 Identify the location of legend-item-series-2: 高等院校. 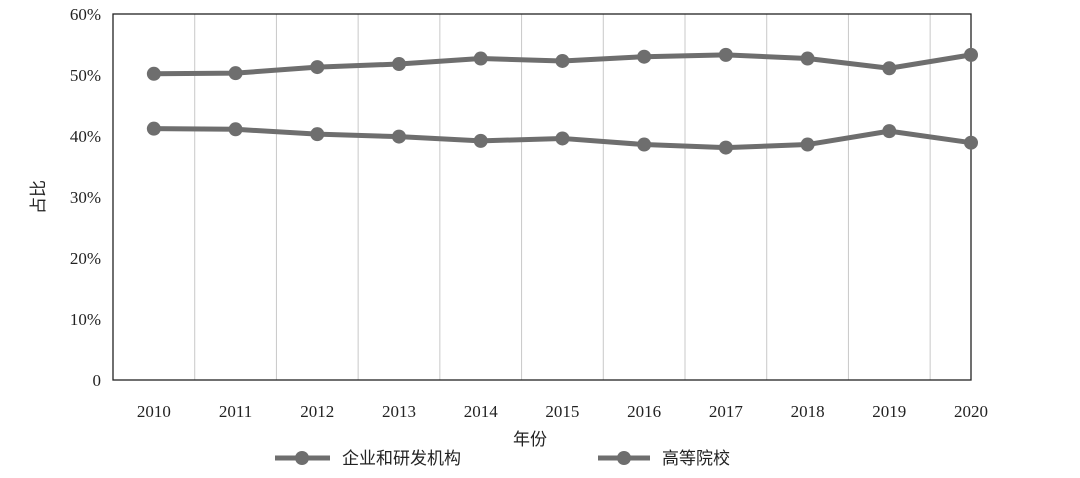
(664, 459).